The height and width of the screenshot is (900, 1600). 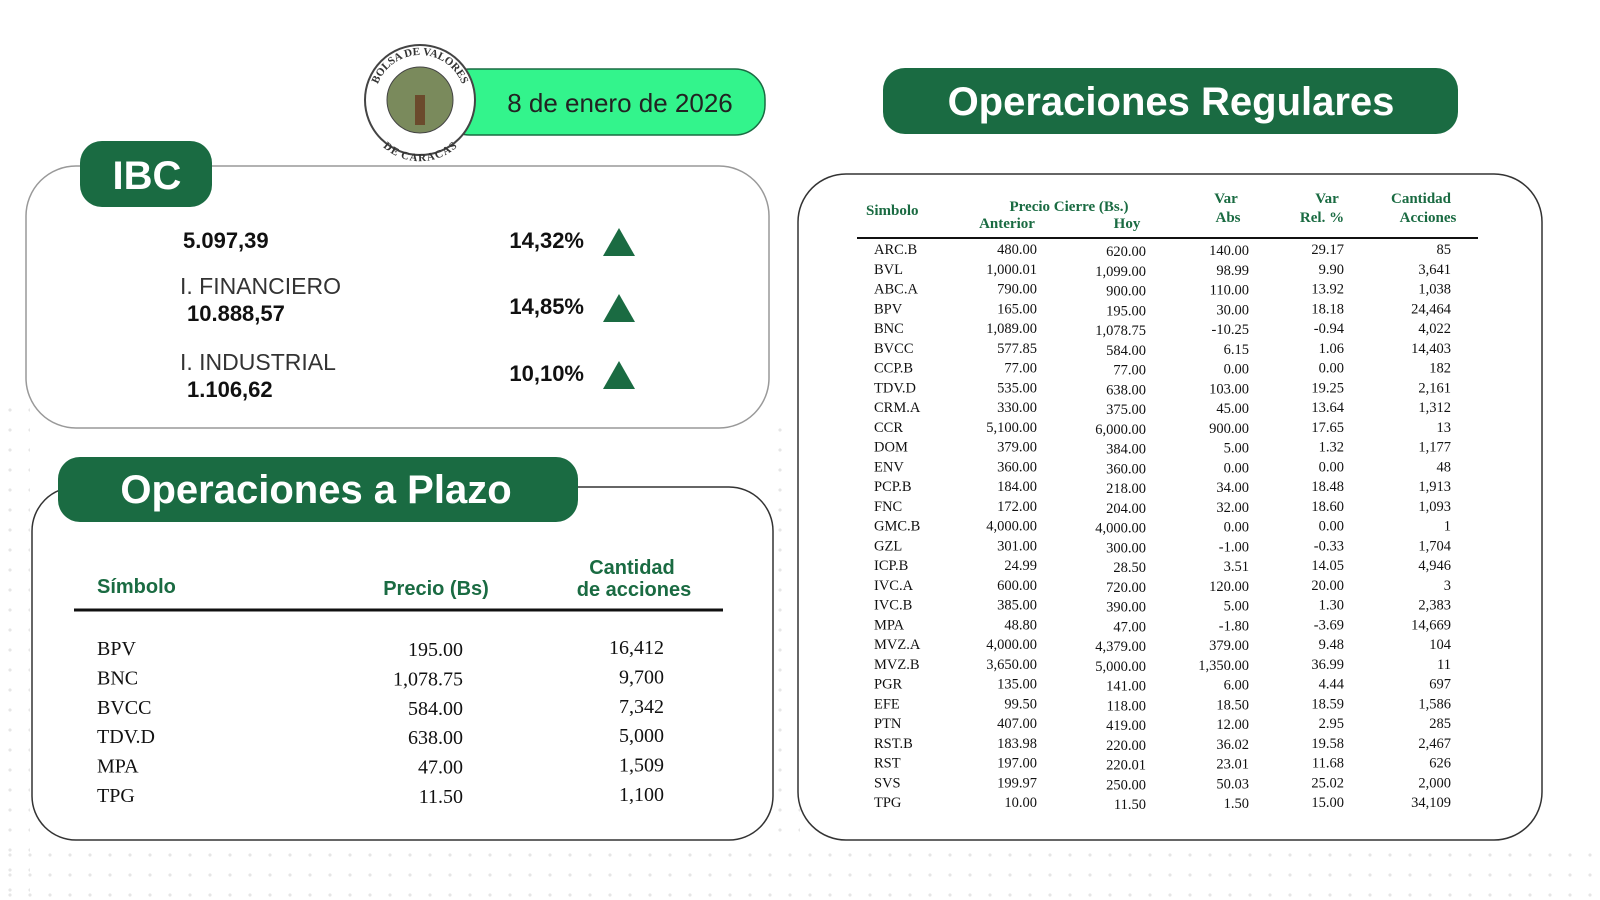 I want to click on regulares-cell: 2,161, so click(x=1434, y=388).